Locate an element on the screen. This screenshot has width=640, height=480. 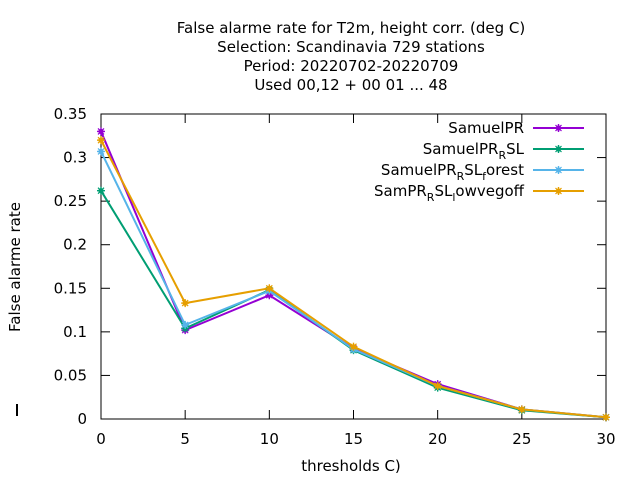
x-tick-label: 30 is located at coordinates (605, 439).